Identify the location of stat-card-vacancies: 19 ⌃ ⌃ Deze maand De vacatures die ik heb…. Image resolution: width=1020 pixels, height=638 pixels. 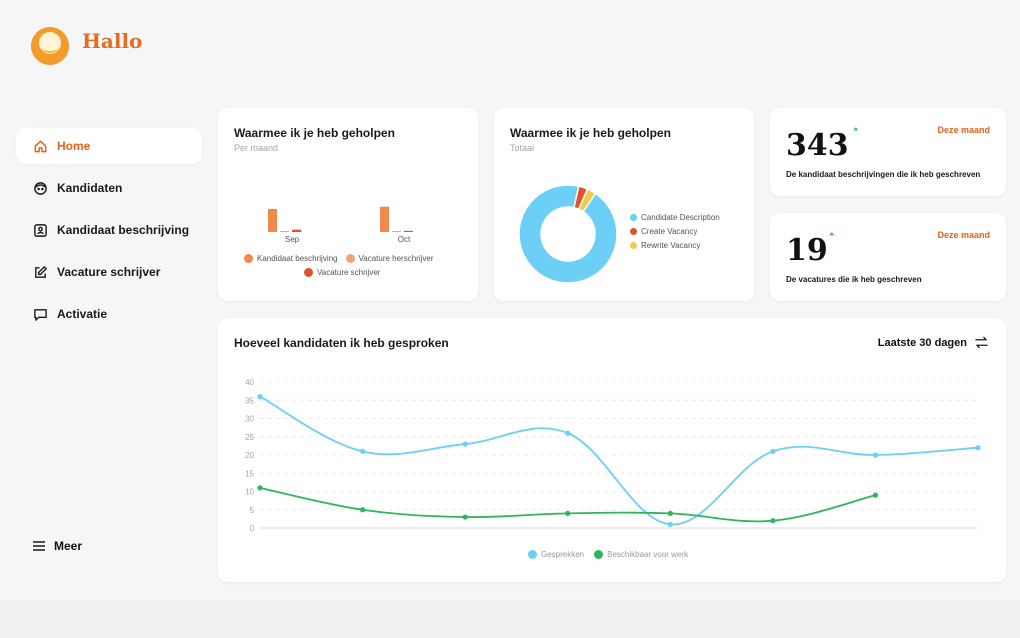
(888, 257).